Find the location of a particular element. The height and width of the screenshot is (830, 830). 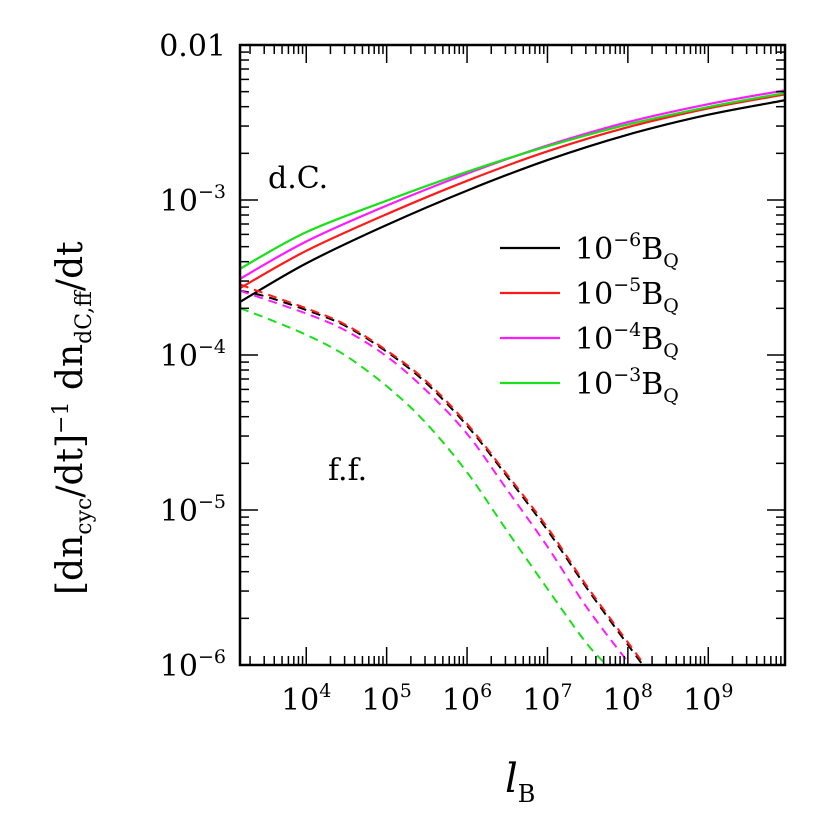

y-axis-label: [dncyc/dt]−1 dndC,ff/dt is located at coordinates (73, 418).